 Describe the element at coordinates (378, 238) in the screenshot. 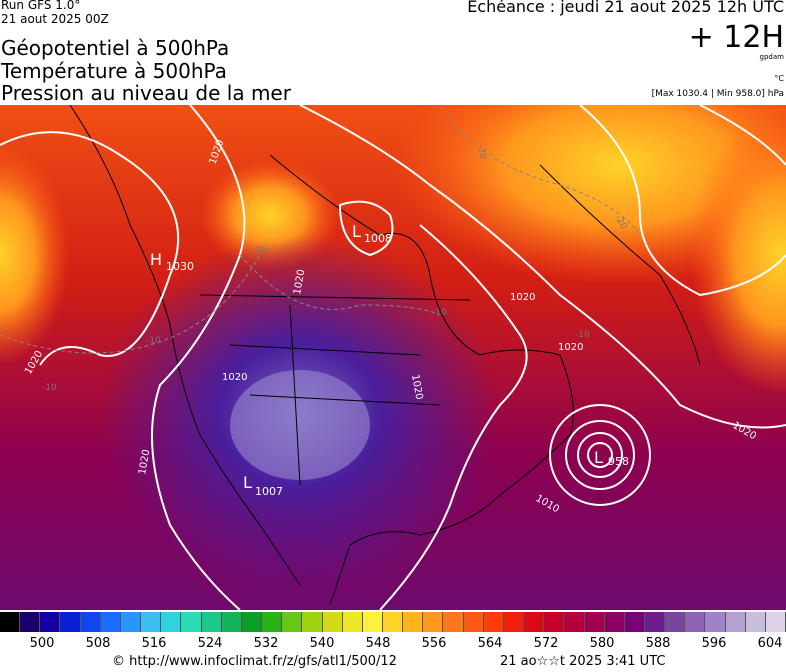

I see `low-value-north: 1008` at that location.